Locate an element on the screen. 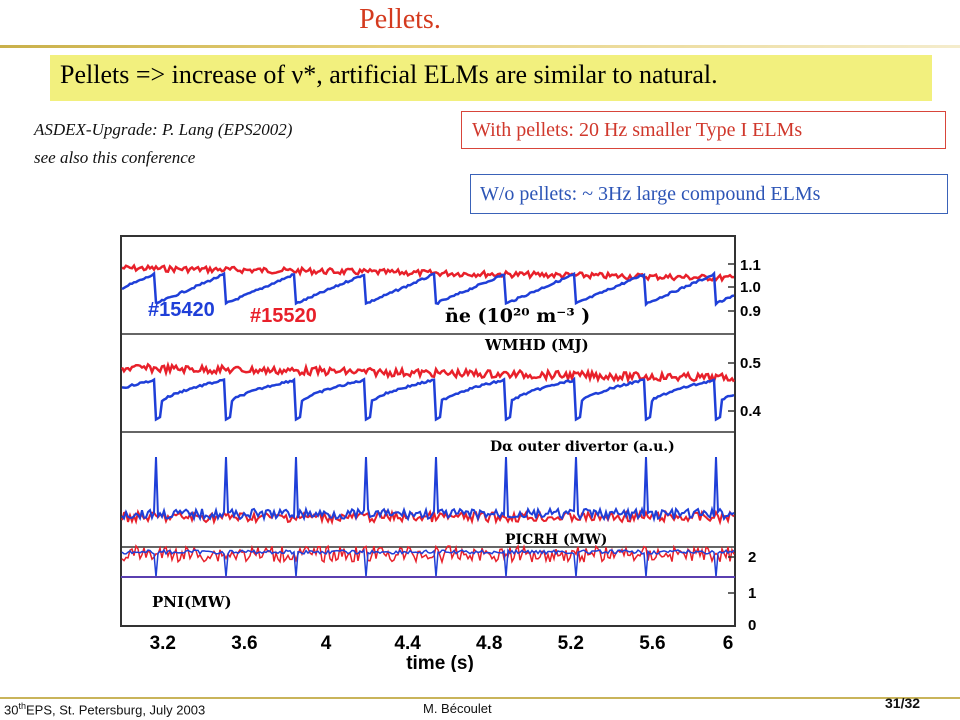  title-divider is located at coordinates (480, 46).